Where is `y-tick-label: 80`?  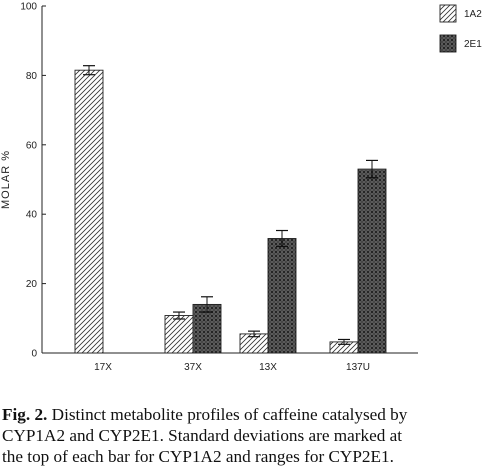 y-tick-label: 80 is located at coordinates (32, 76).